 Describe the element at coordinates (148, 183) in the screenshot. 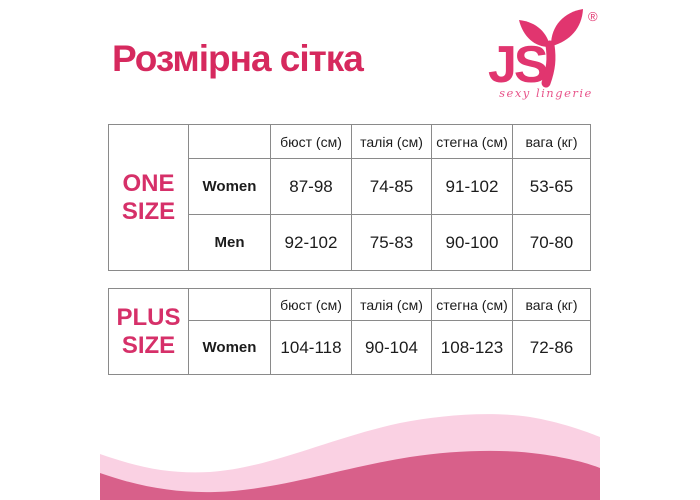

I see `size-label-line: ONE` at that location.